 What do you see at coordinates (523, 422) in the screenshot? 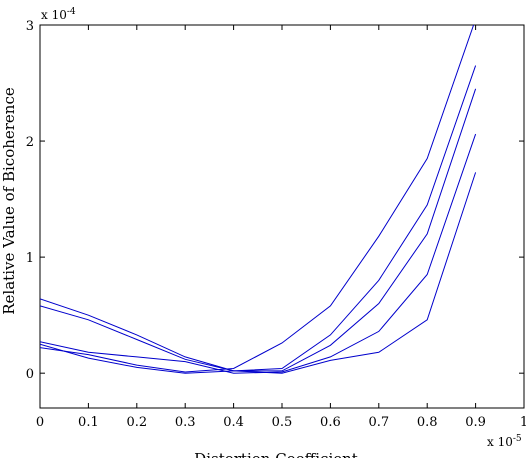
I see `x-tick-label: 1` at bounding box center [523, 422].